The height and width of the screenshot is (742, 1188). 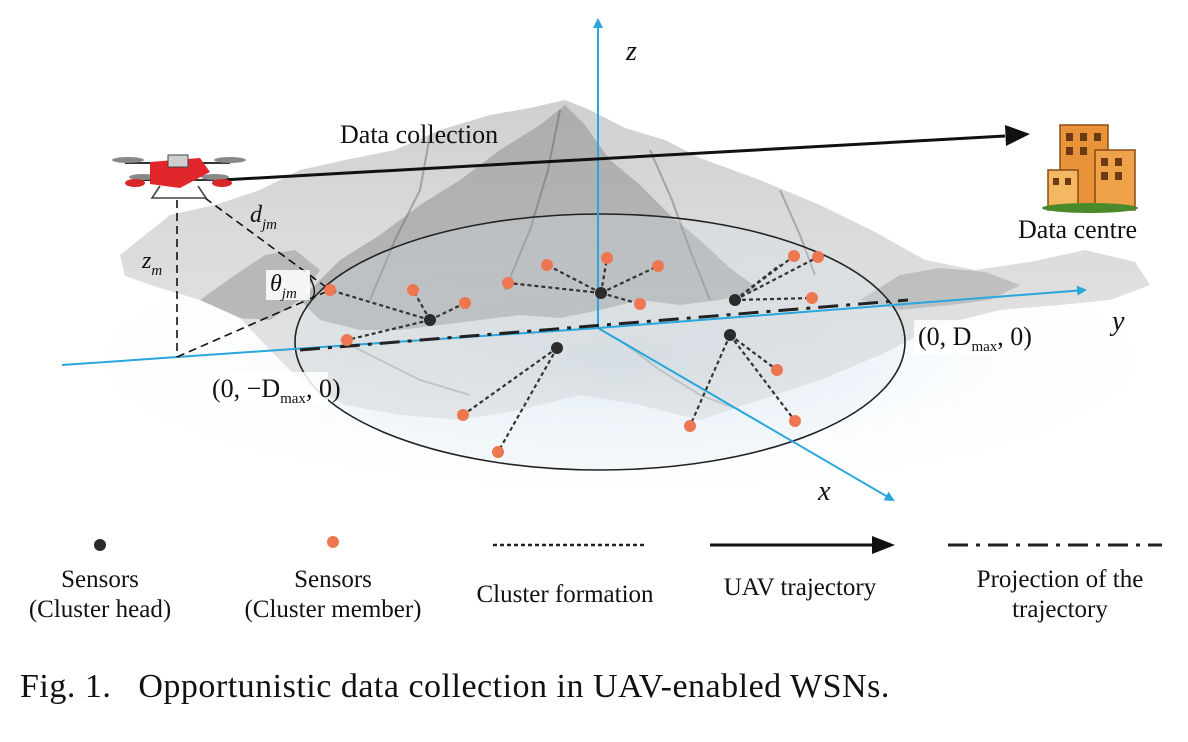 What do you see at coordinates (253, 323) in the screenshot?
I see `ground-projection-line` at bounding box center [253, 323].